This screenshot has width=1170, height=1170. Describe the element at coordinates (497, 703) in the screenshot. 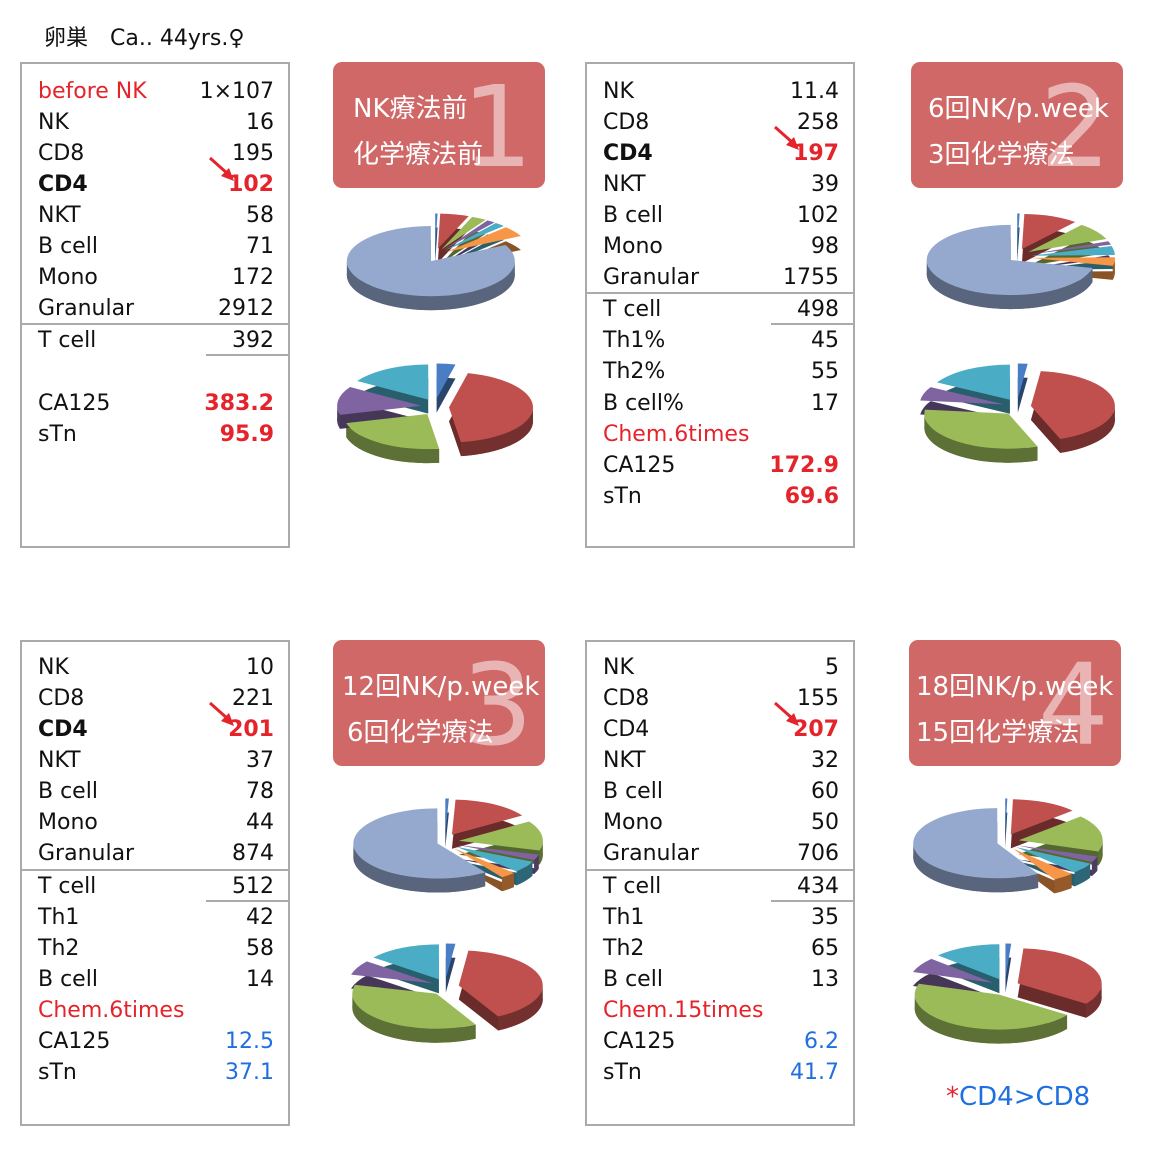

I see `stage-number: 3` at that location.